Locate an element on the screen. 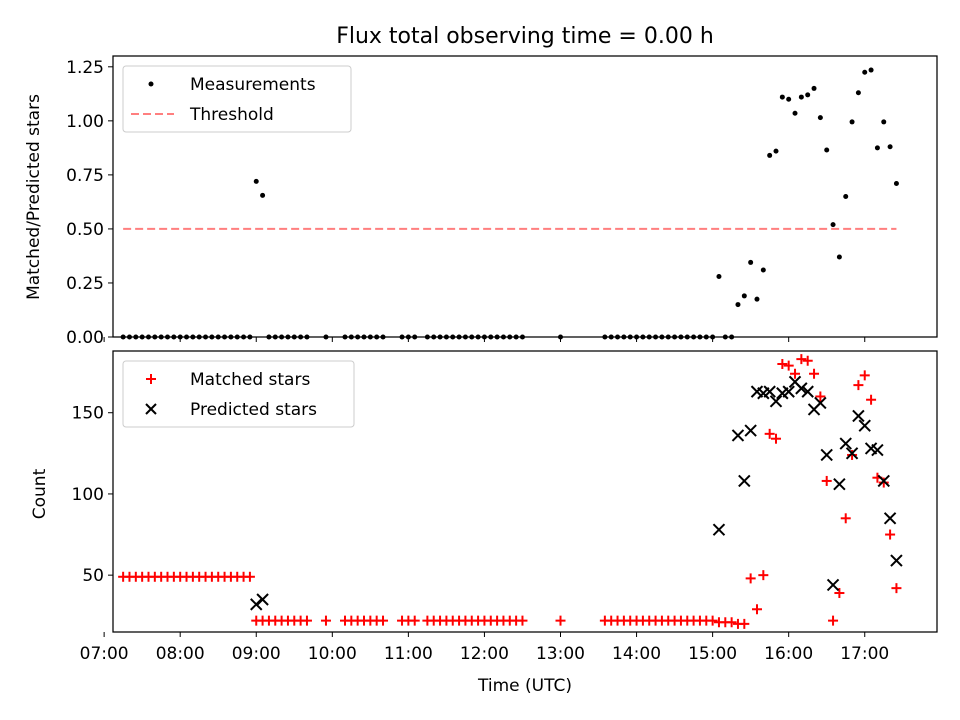 Image resolution: width=960 pixels, height=720 pixels. y-axis-ticks-bottom: 50 100 150 is located at coordinates (92, 495).